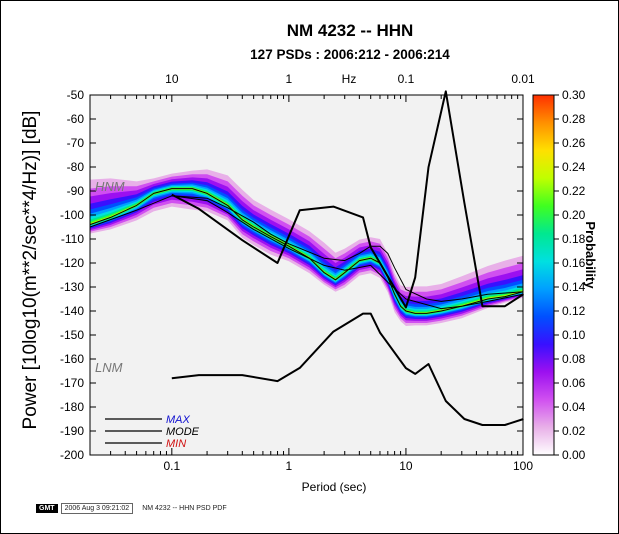 The image size is (619, 534). Describe the element at coordinates (574, 143) in the screenshot. I see `colorbar-tick-label: 0.26` at that location.